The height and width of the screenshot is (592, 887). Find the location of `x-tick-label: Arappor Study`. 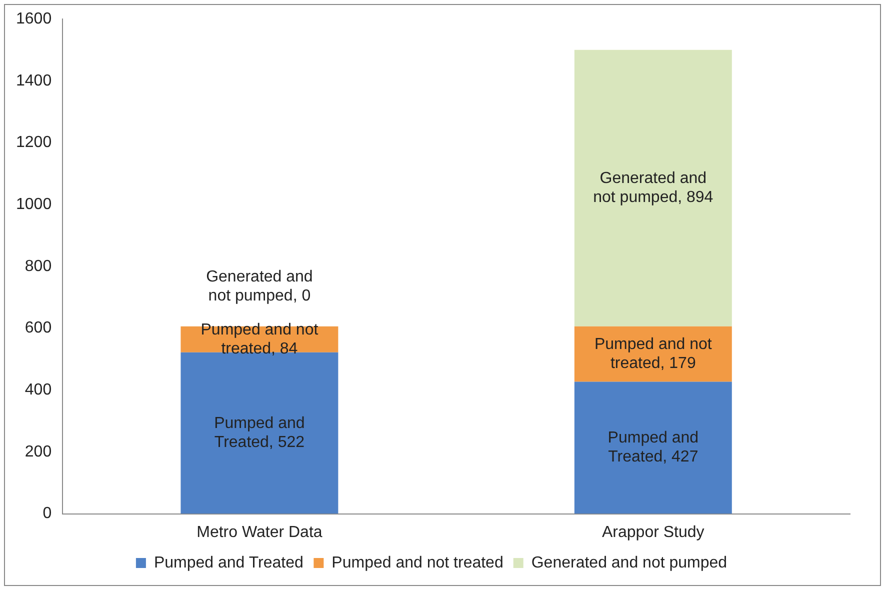

x-tick-label: Arappor Study is located at coordinates (653, 532).